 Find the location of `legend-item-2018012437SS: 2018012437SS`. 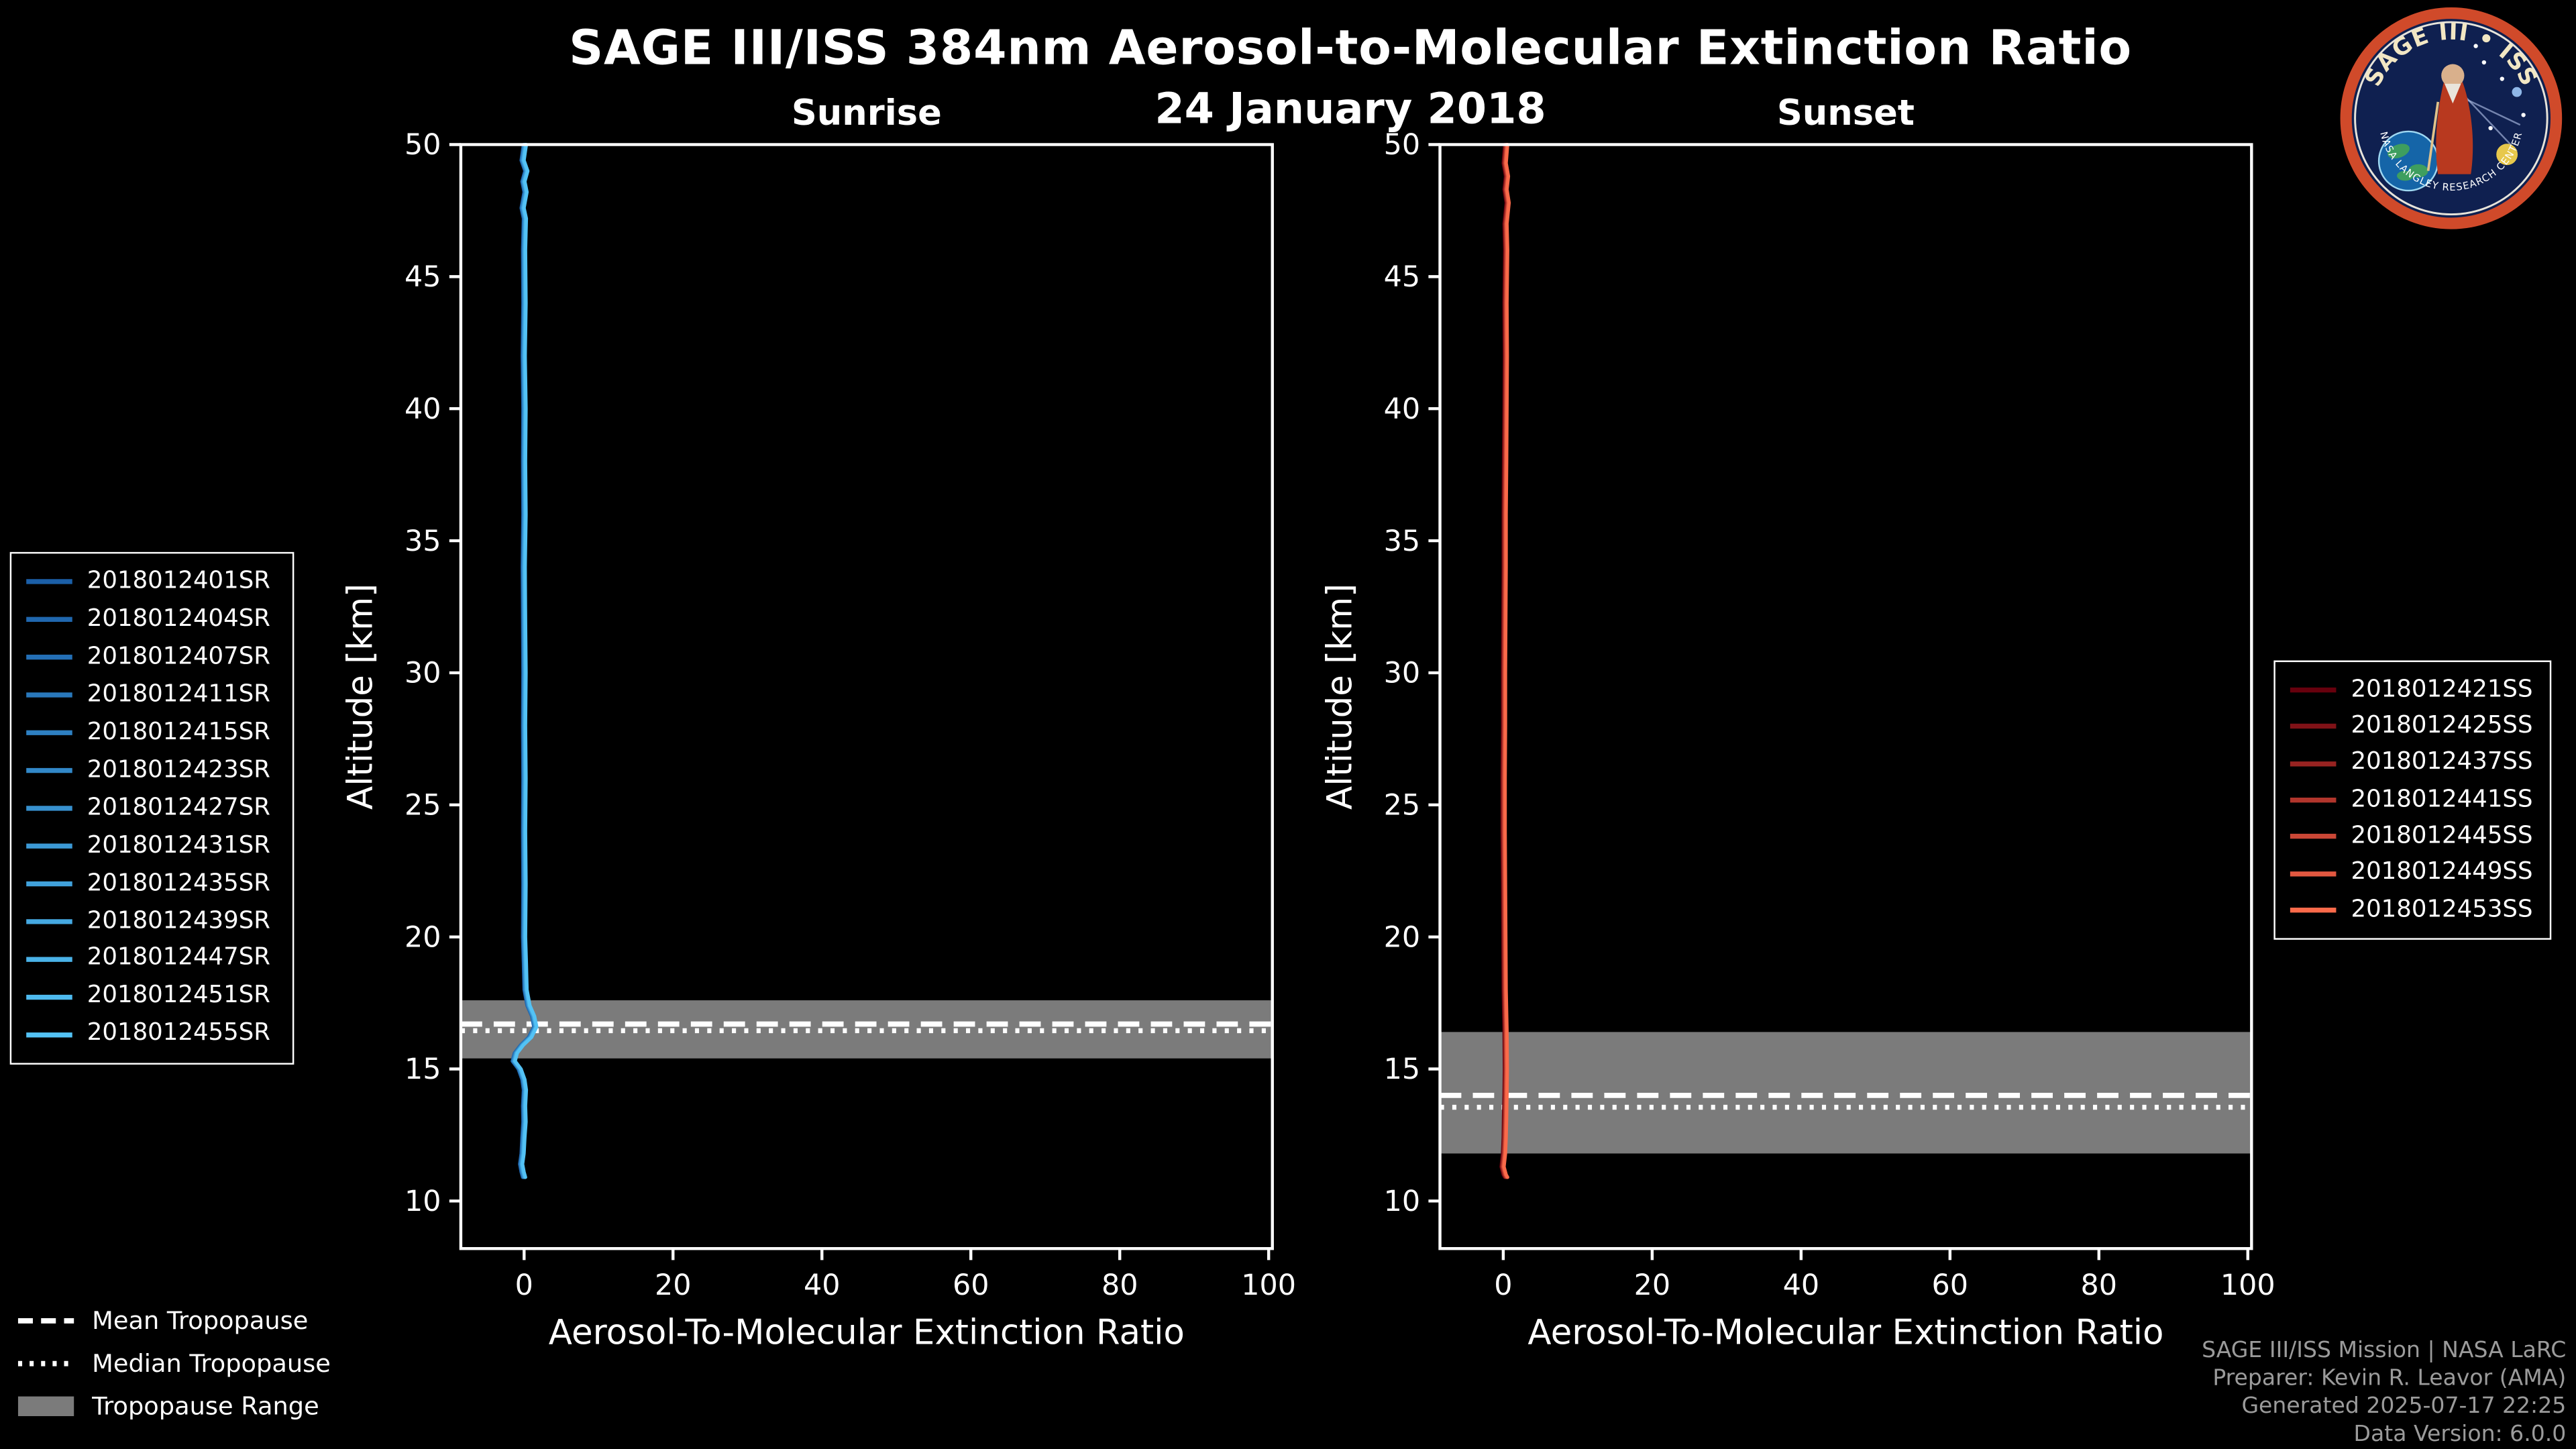

legend-item-2018012437SS: 2018012437SS is located at coordinates (2412, 763).